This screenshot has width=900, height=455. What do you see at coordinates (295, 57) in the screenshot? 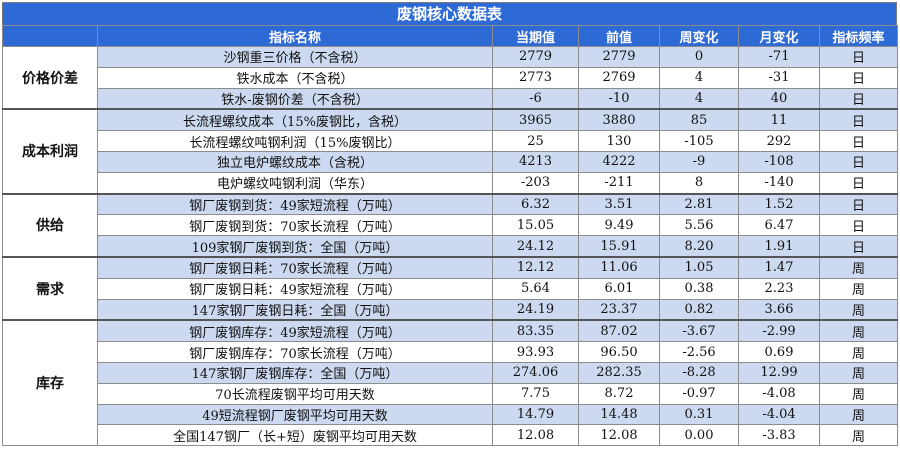
I see `indicator-name-cell: 沙钢重三价格（不含税）` at bounding box center [295, 57].